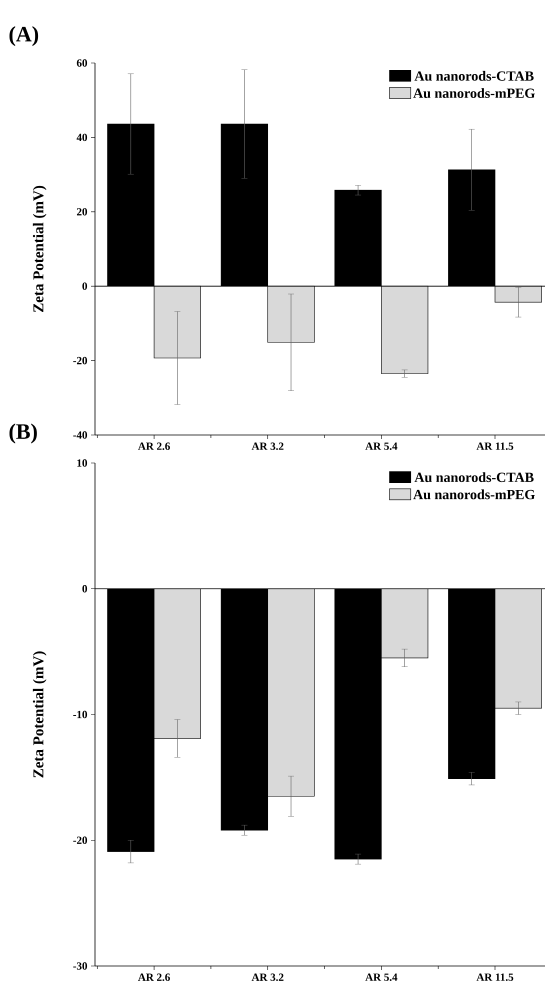  Describe the element at coordinates (23, 434) in the screenshot. I see `chart-title: (B)` at that location.